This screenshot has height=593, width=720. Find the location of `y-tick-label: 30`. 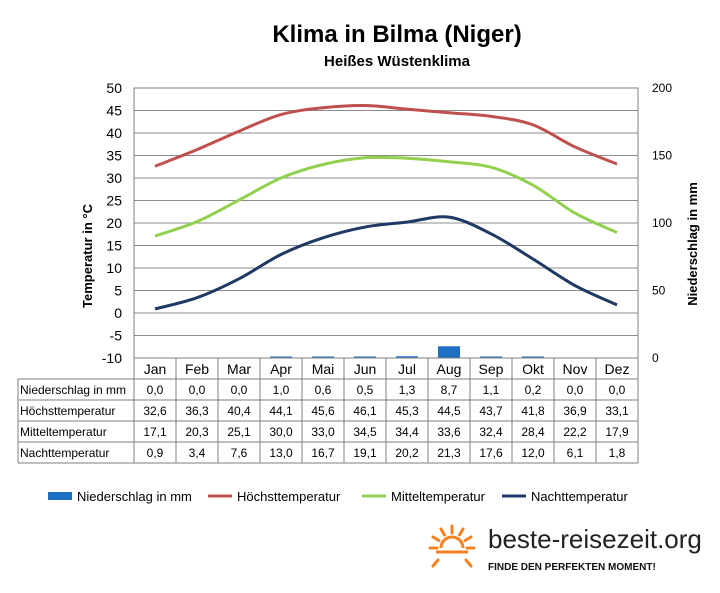

y-tick-label: 30 is located at coordinates (114, 178).